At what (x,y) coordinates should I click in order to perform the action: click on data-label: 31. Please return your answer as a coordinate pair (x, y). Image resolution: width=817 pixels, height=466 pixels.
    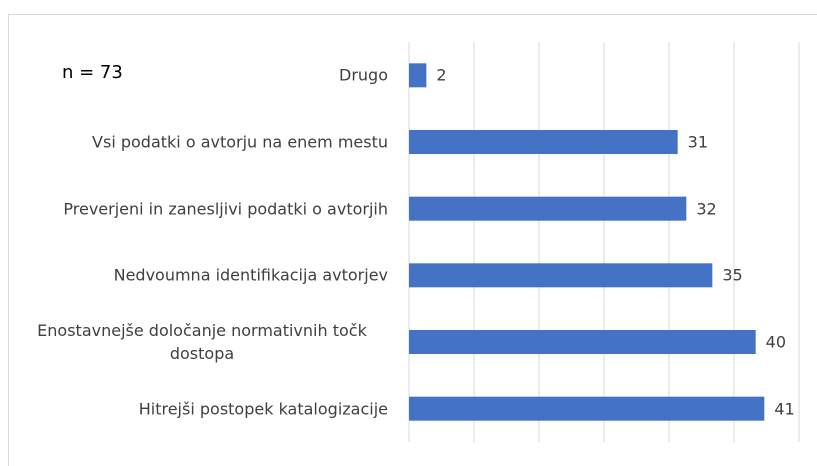
    Looking at the image, I should click on (698, 142).